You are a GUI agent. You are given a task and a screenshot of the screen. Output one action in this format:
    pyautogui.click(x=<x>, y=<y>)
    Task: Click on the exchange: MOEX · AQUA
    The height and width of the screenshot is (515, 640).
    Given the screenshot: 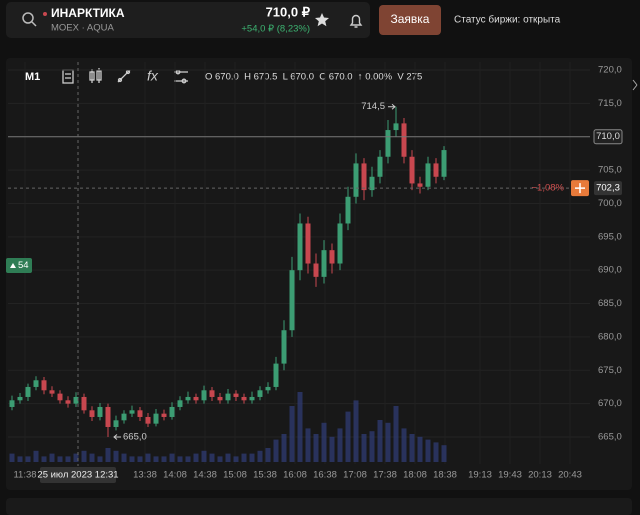 What is the action you would take?
    pyautogui.click(x=82, y=28)
    